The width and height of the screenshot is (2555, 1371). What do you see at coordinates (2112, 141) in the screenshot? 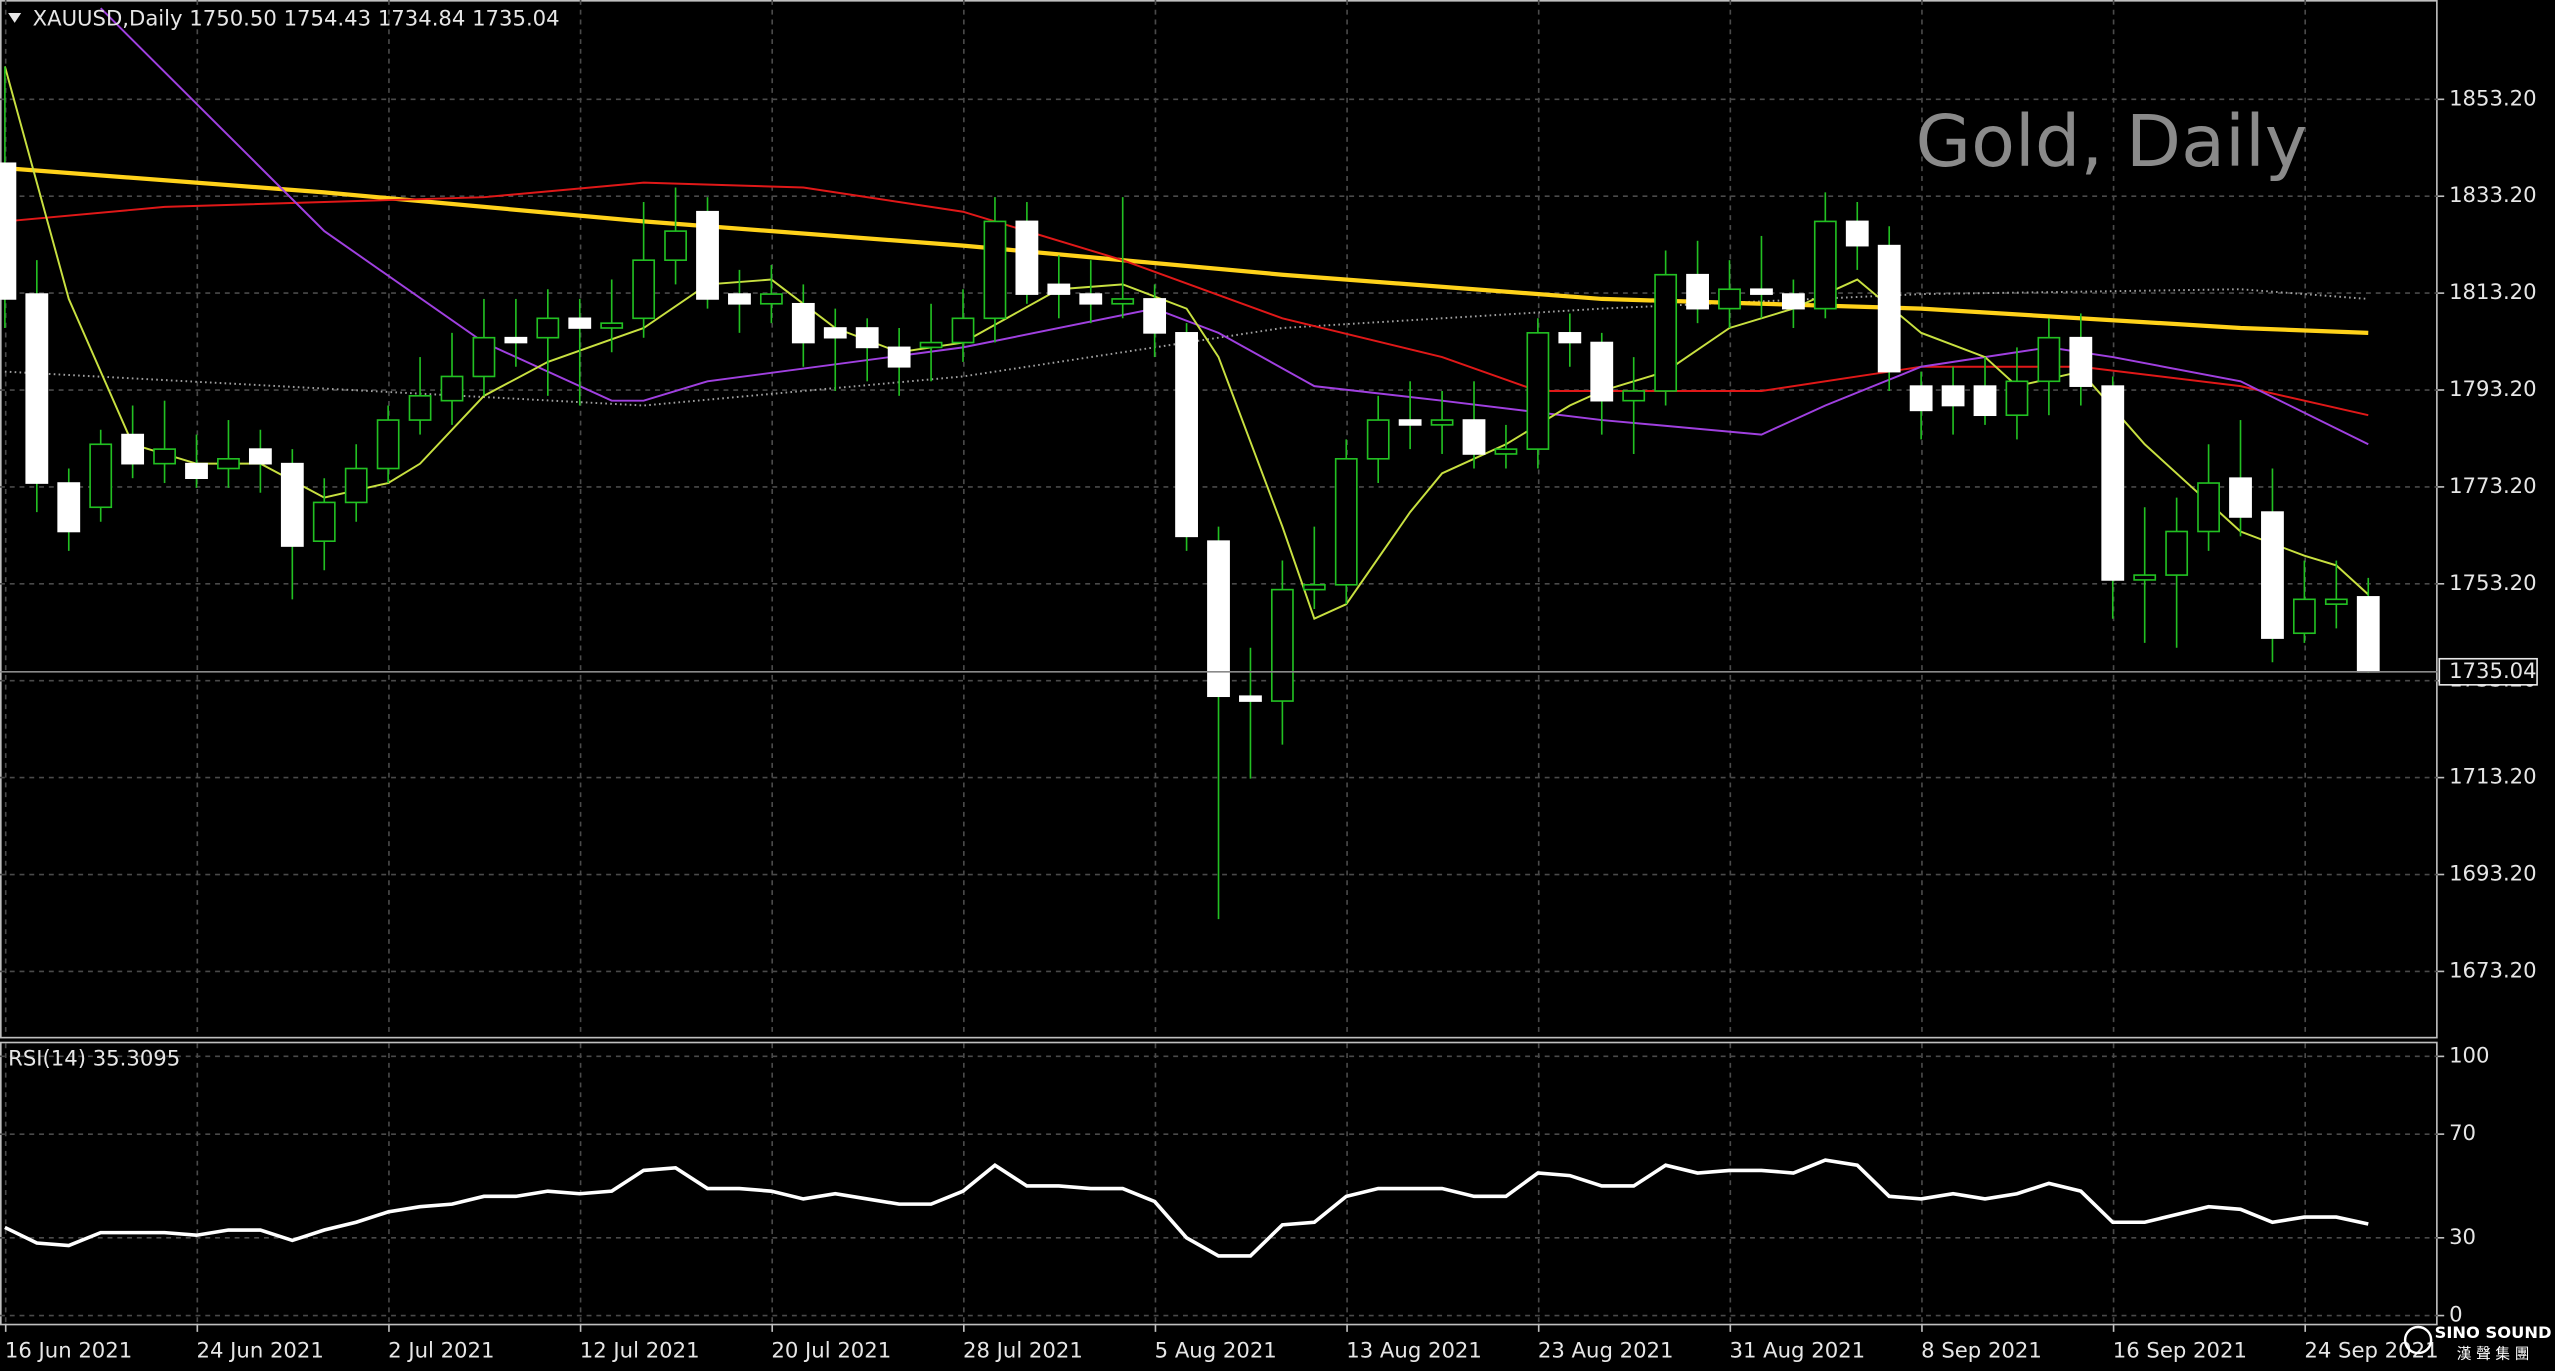
I see `chart-title: Gold, Daily` at bounding box center [2112, 141].